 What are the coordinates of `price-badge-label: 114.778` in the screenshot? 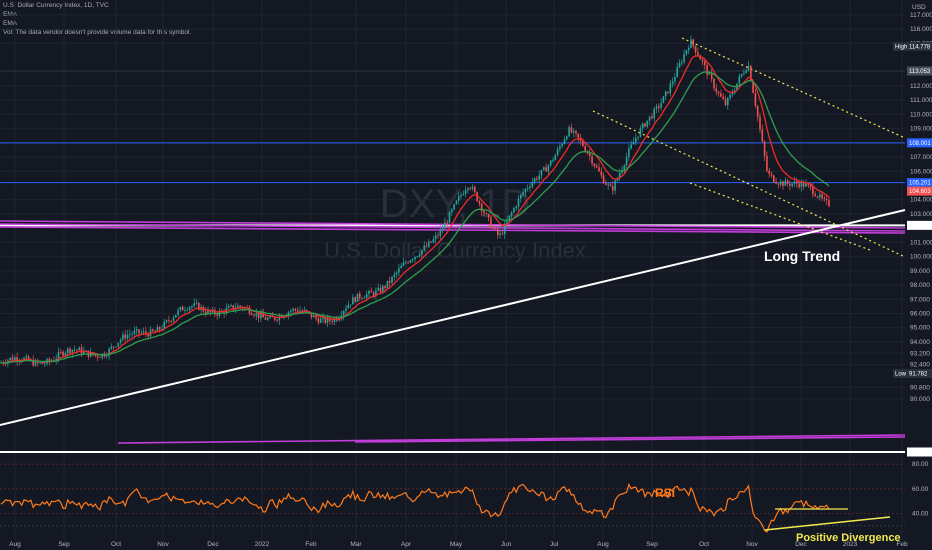 It's located at (920, 47).